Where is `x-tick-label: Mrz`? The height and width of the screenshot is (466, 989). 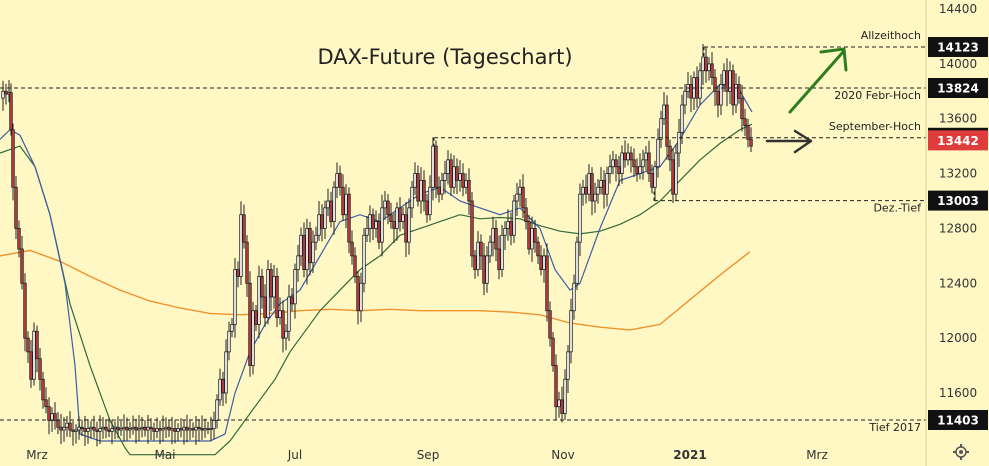 x-tick-label: Mrz is located at coordinates (37, 455).